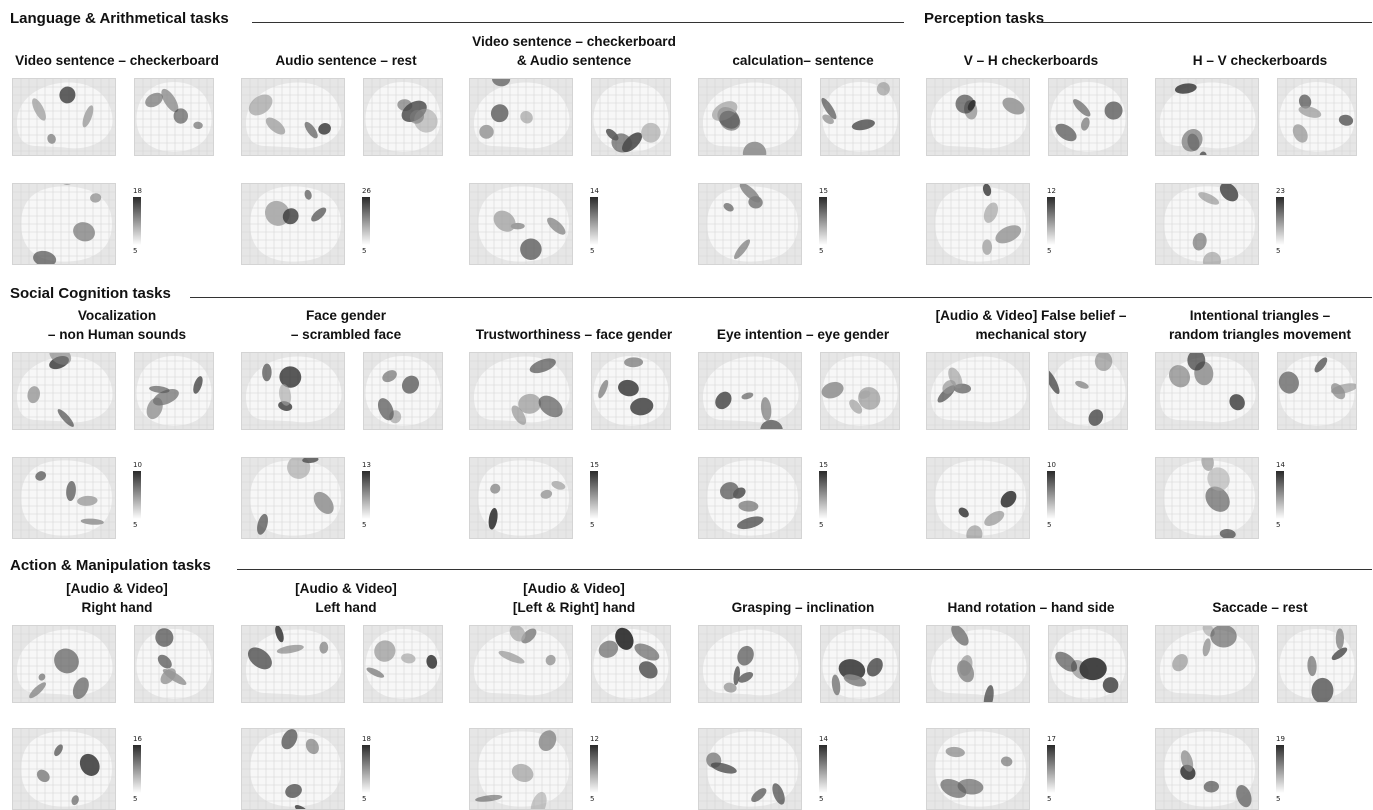 The width and height of the screenshot is (1373, 810). What do you see at coordinates (119, 18) in the screenshot?
I see `section-title: Language & Arithmetical tasks` at bounding box center [119, 18].